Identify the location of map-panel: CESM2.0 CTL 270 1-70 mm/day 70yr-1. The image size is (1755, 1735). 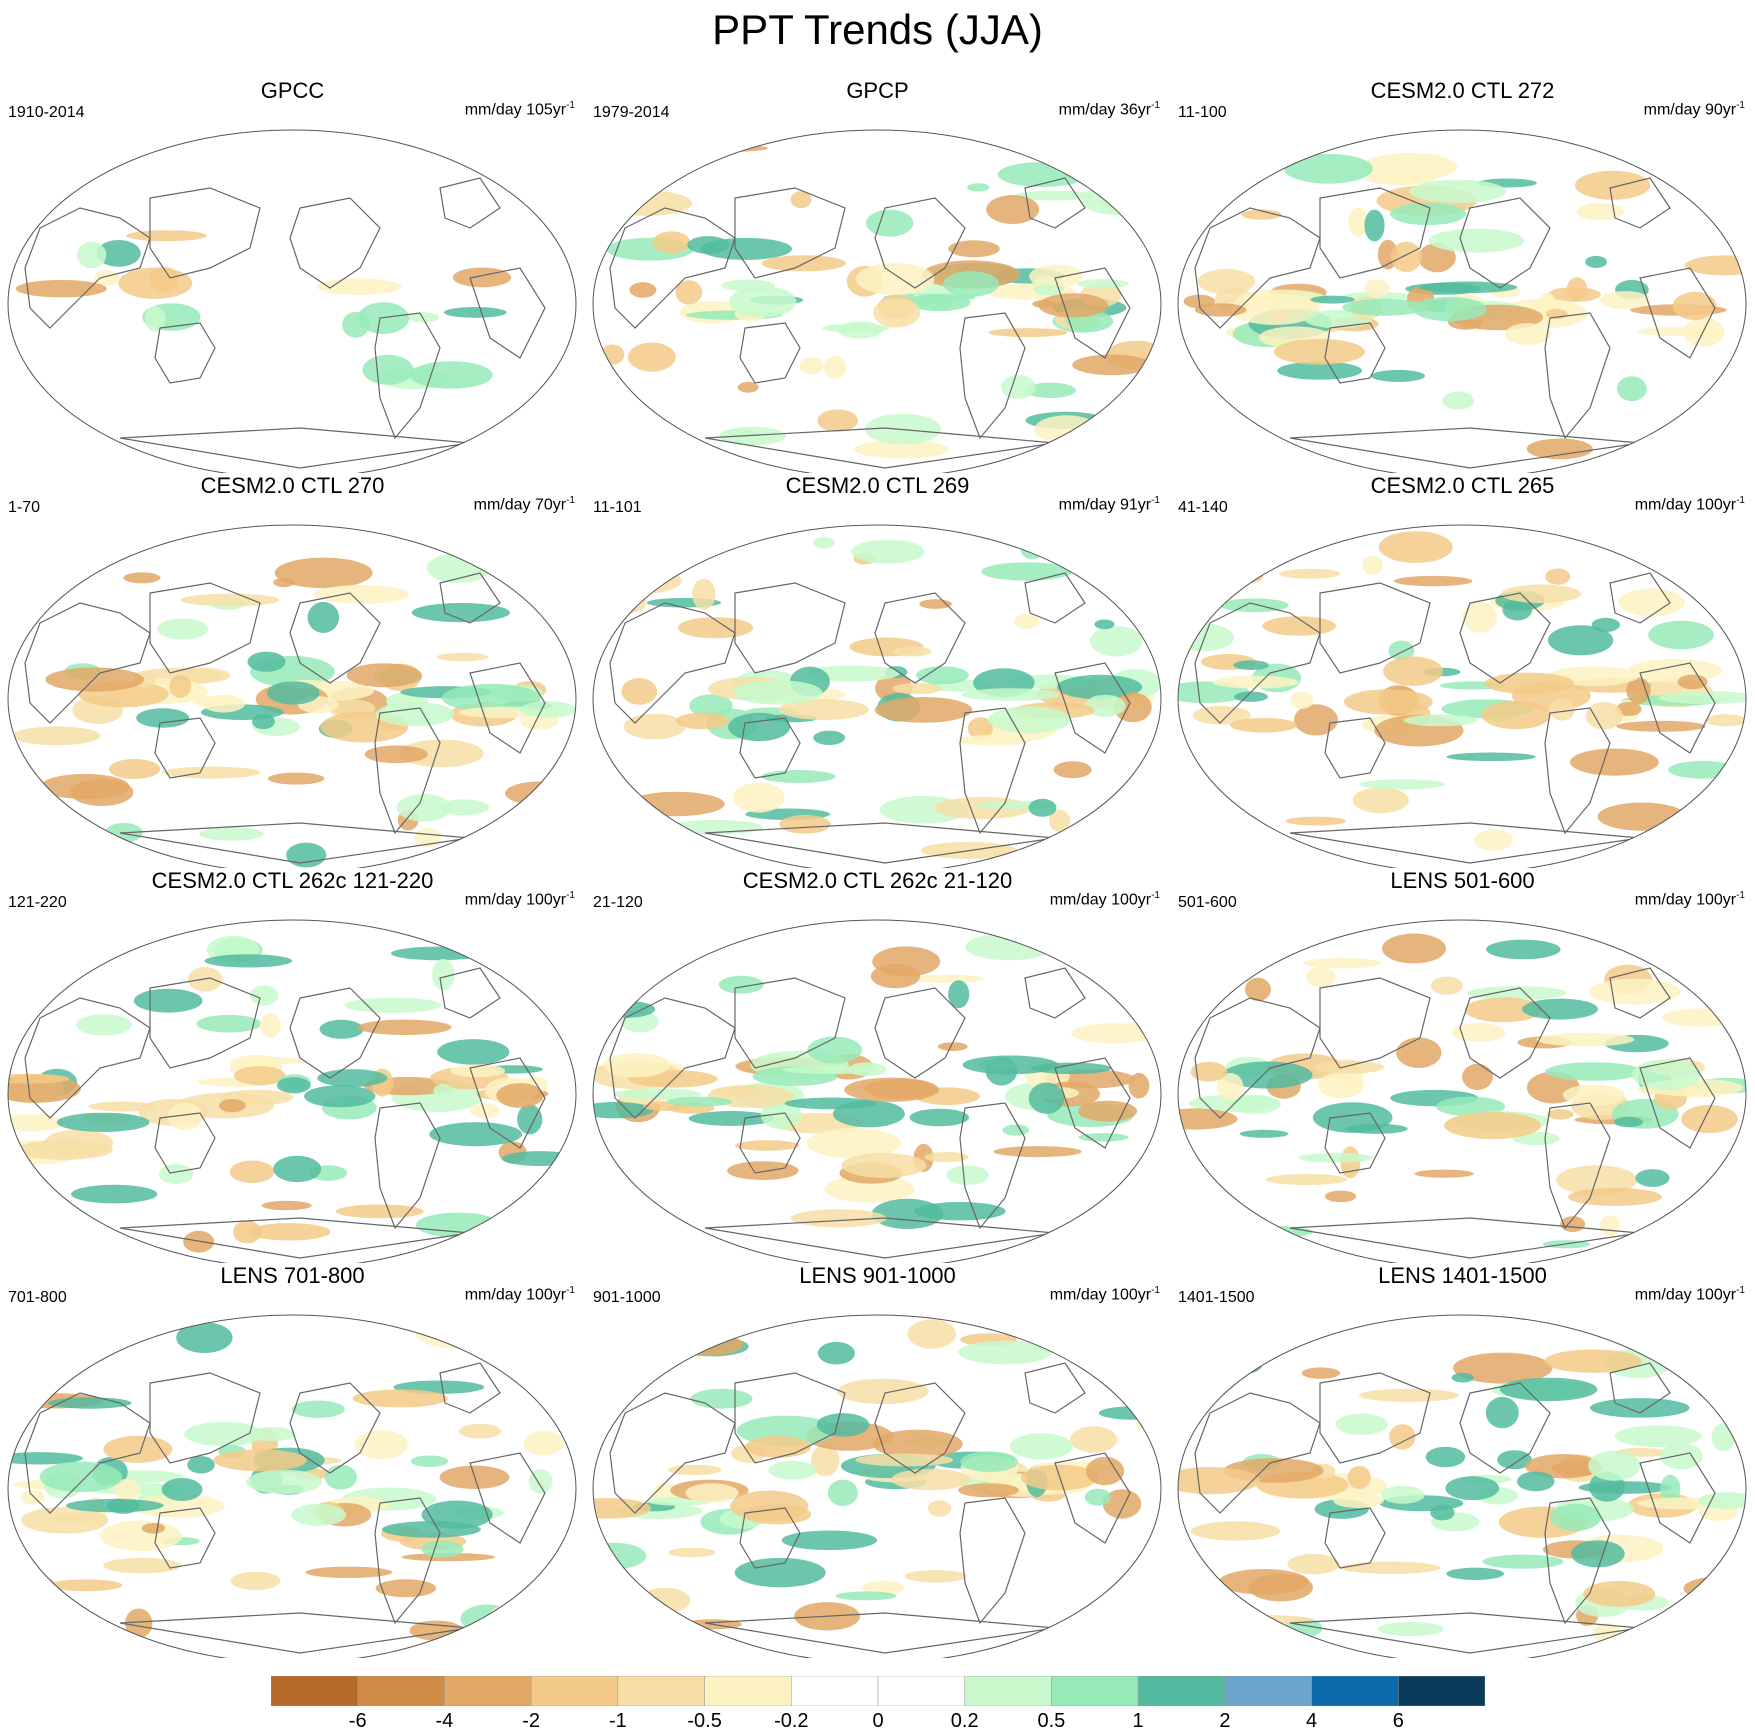
(292, 670).